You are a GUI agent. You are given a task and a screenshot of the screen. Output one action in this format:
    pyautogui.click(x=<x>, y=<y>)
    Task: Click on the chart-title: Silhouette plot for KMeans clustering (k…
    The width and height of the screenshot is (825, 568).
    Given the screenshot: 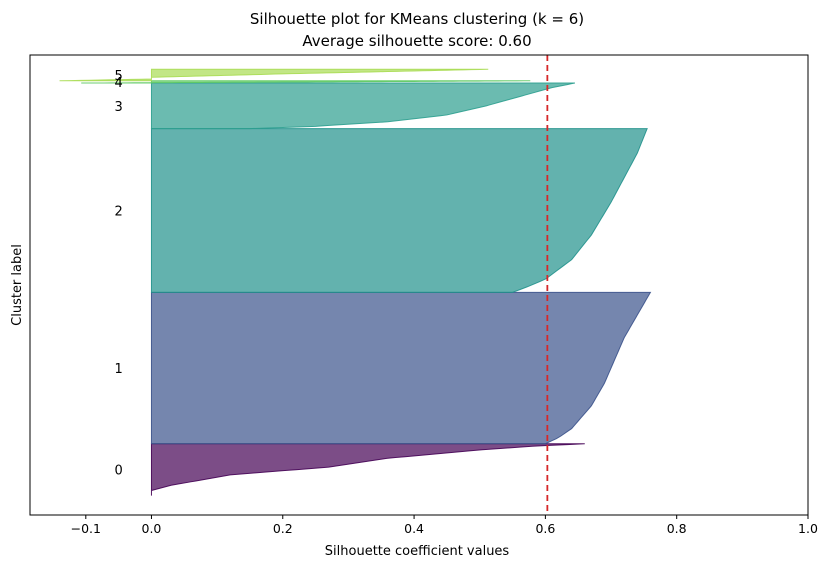 What is the action you would take?
    pyautogui.click(x=417, y=19)
    